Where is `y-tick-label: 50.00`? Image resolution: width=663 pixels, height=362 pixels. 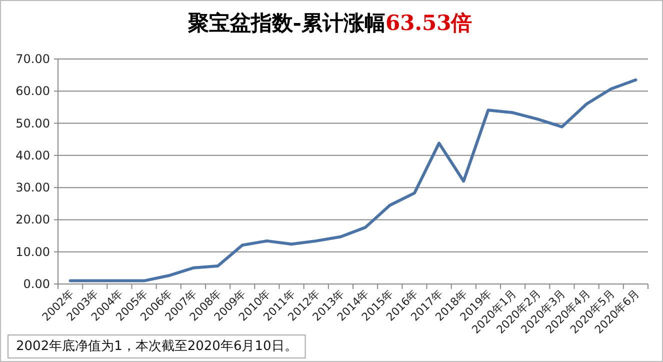 y-tick-label: 50.00 is located at coordinates (33, 123).